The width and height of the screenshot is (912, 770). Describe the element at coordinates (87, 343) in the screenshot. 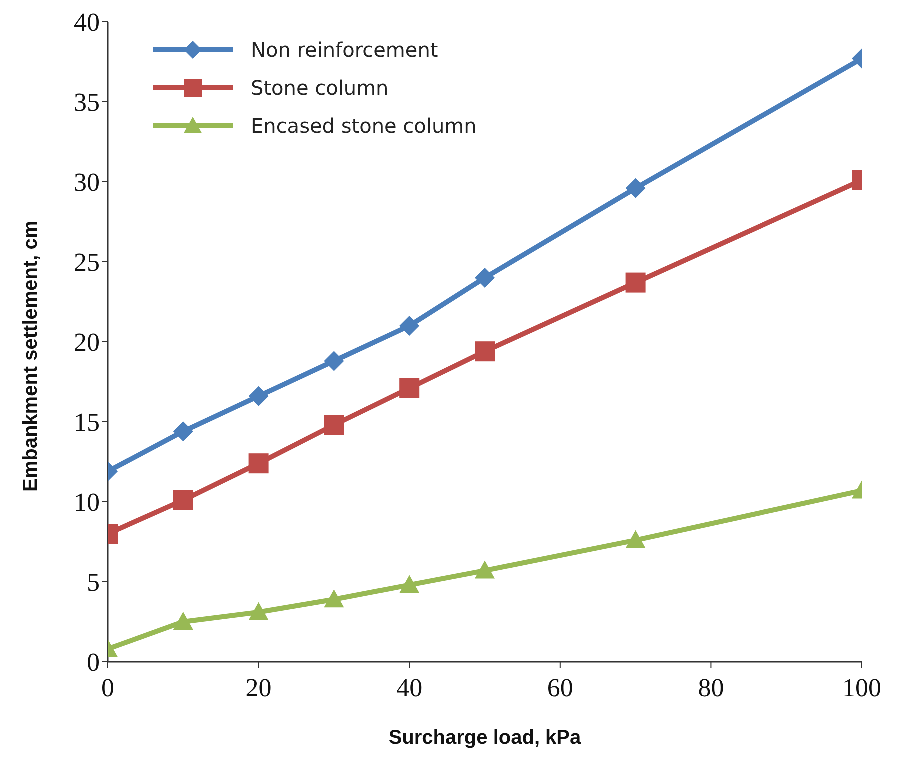

I see `y-tick-label: 20` at that location.